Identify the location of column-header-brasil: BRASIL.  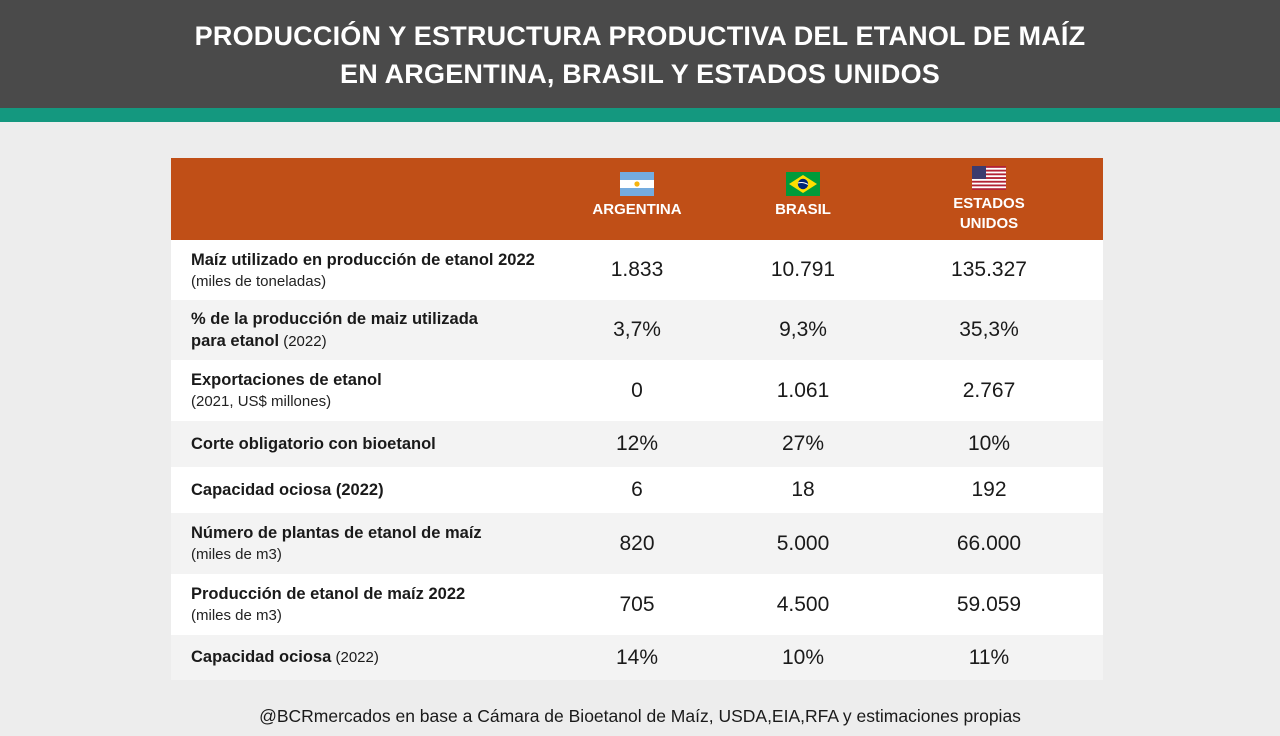
(803, 199).